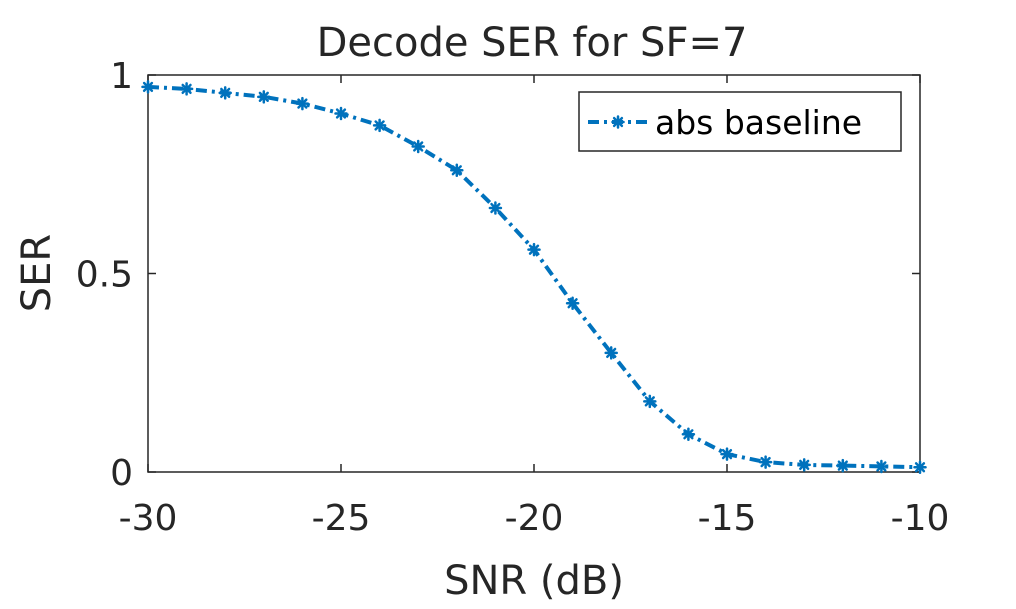 The height and width of the screenshot is (609, 1016). What do you see at coordinates (534, 581) in the screenshot?
I see `x-axis-label: SNR (dB)` at bounding box center [534, 581].